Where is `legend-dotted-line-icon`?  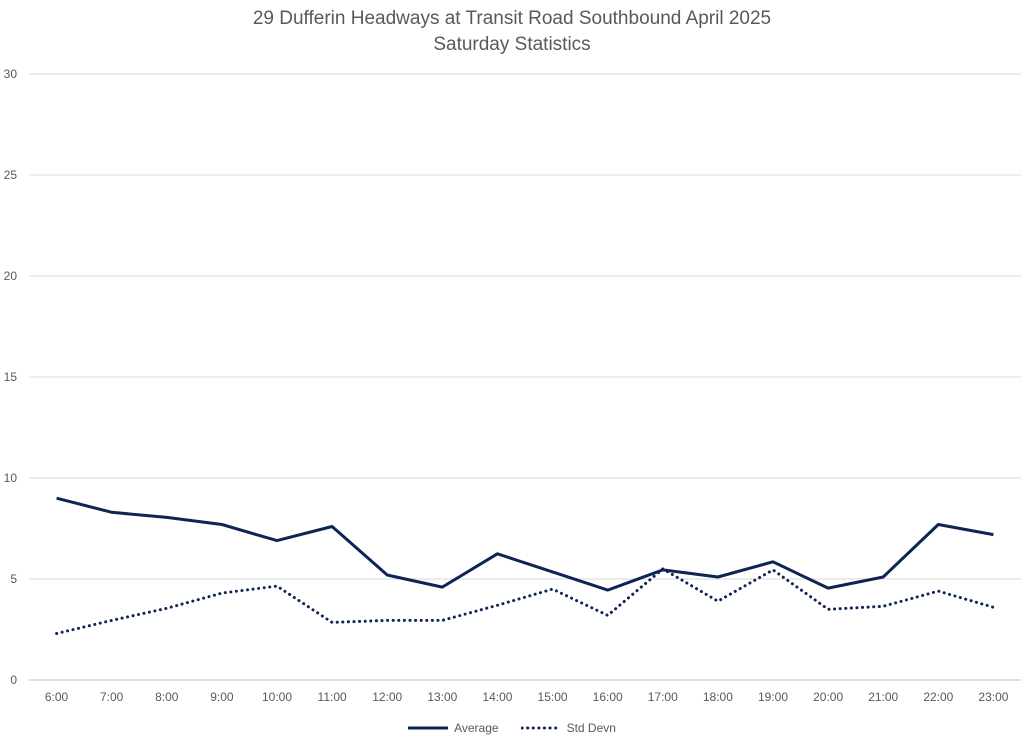 legend-dotted-line-icon is located at coordinates (540, 728).